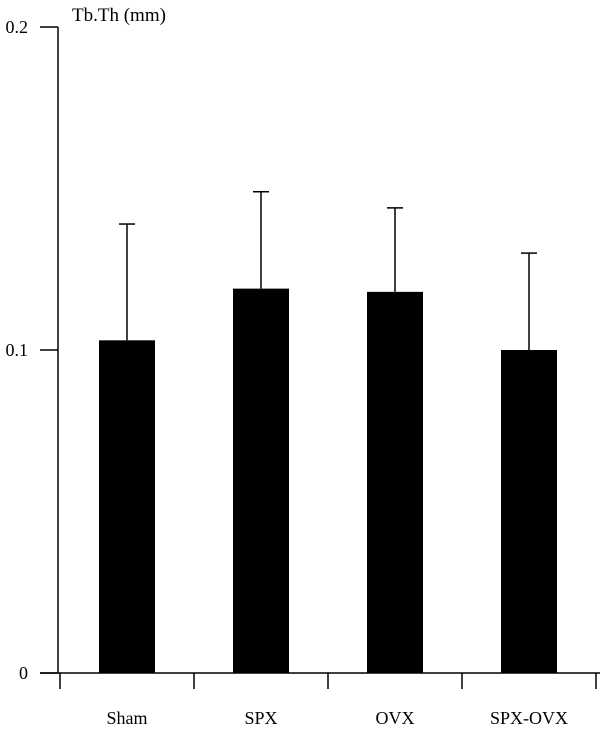 The width and height of the screenshot is (600, 734). Describe the element at coordinates (17, 27) in the screenshot. I see `y-tick-label: 0.2` at that location.